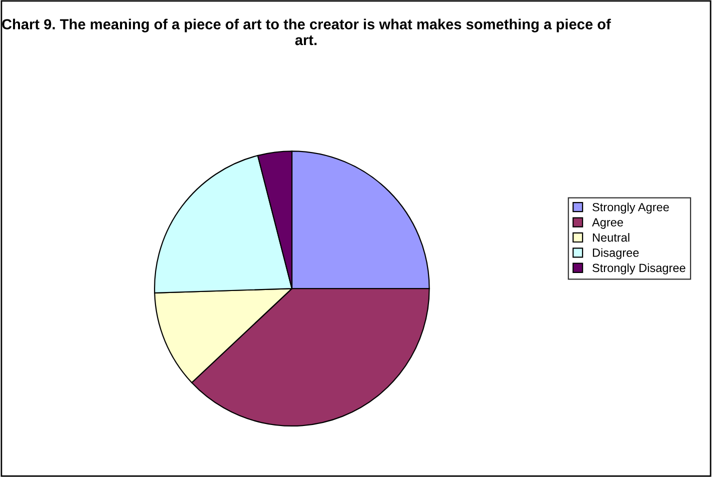  I want to click on legend-label: Disagree, so click(615, 254).